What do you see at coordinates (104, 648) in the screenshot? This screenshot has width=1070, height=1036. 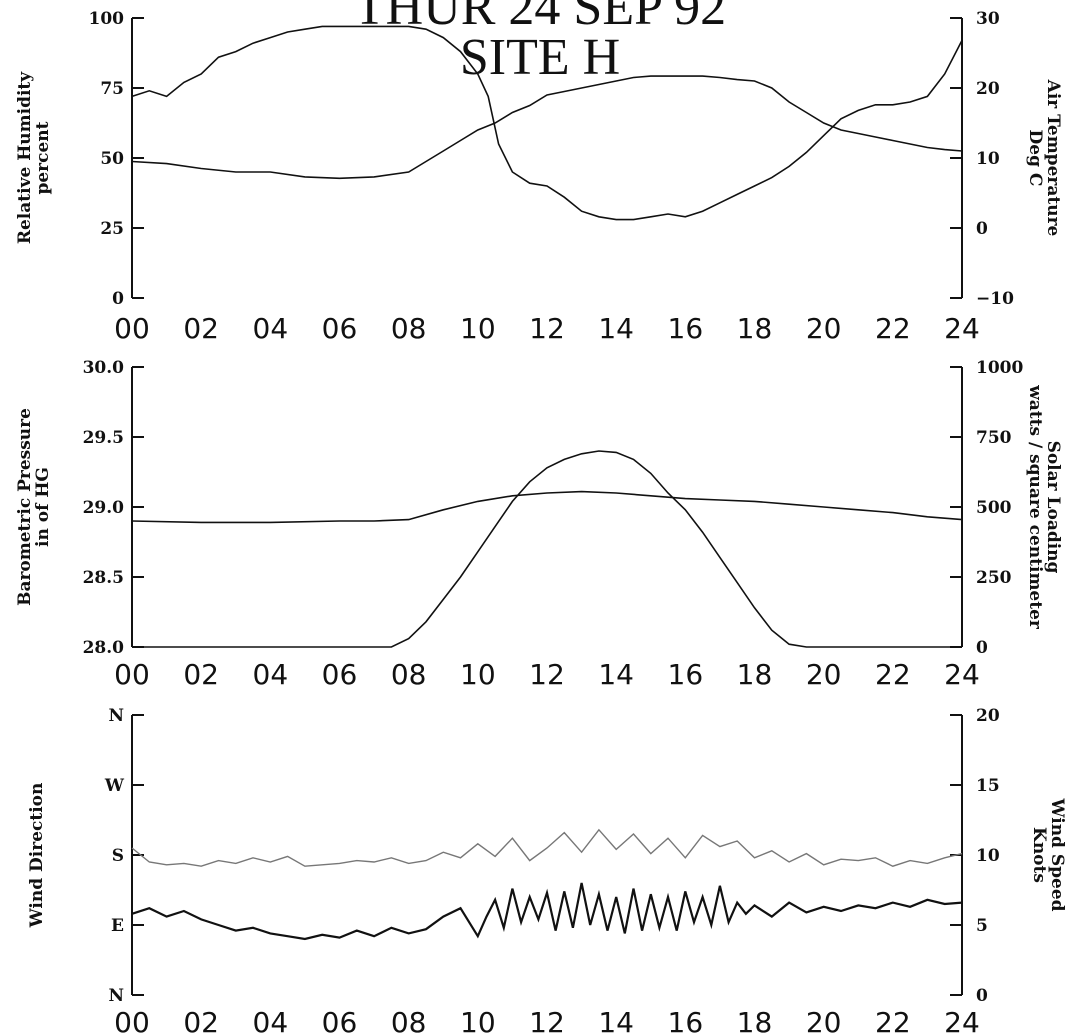 I see `left-tick-label: 28.0` at bounding box center [104, 648].